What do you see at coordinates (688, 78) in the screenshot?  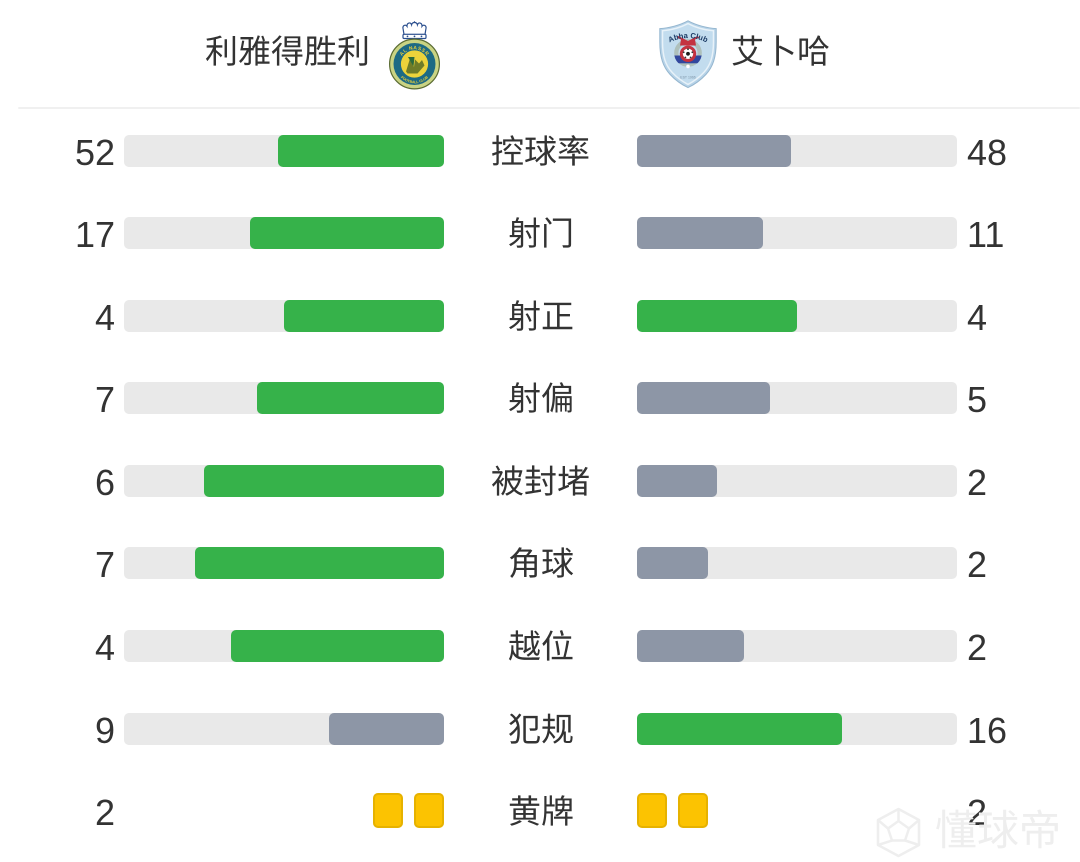 I see `svg-text: EST 1966` at bounding box center [688, 78].